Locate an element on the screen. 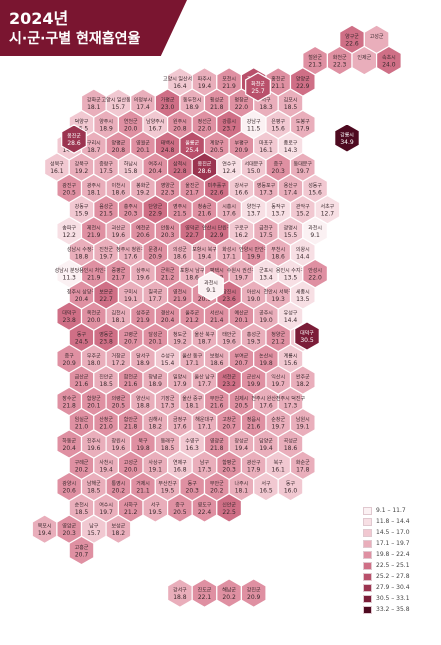  region-name: 송파구 is located at coordinates (69, 228).